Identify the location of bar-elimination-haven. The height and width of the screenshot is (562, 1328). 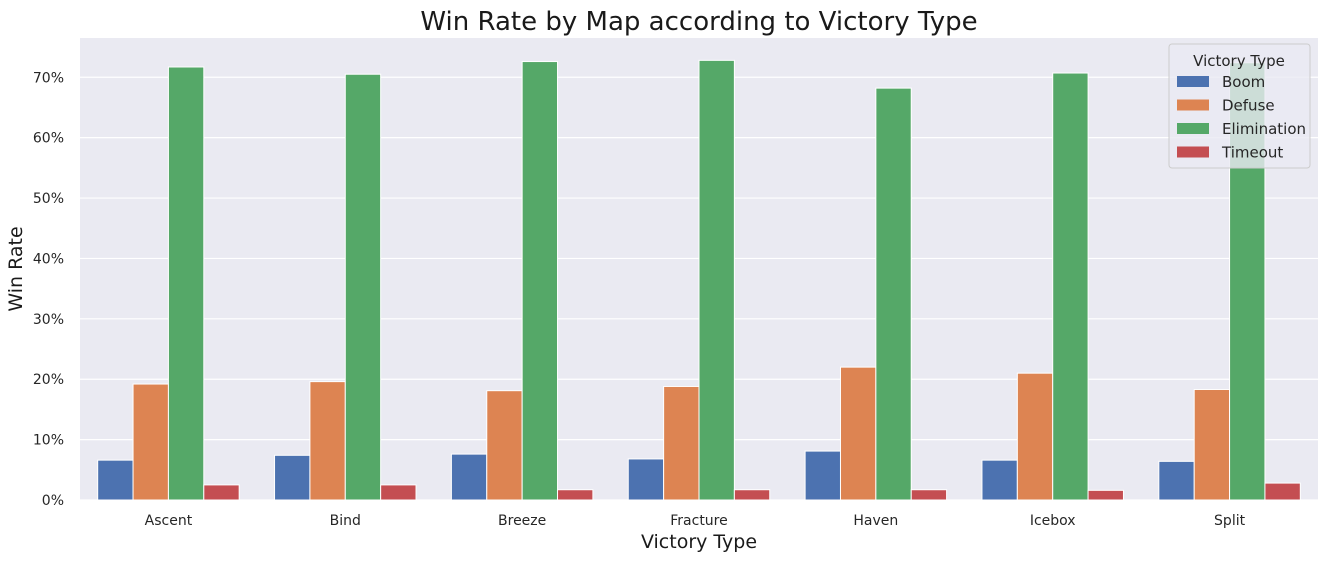
(893, 294).